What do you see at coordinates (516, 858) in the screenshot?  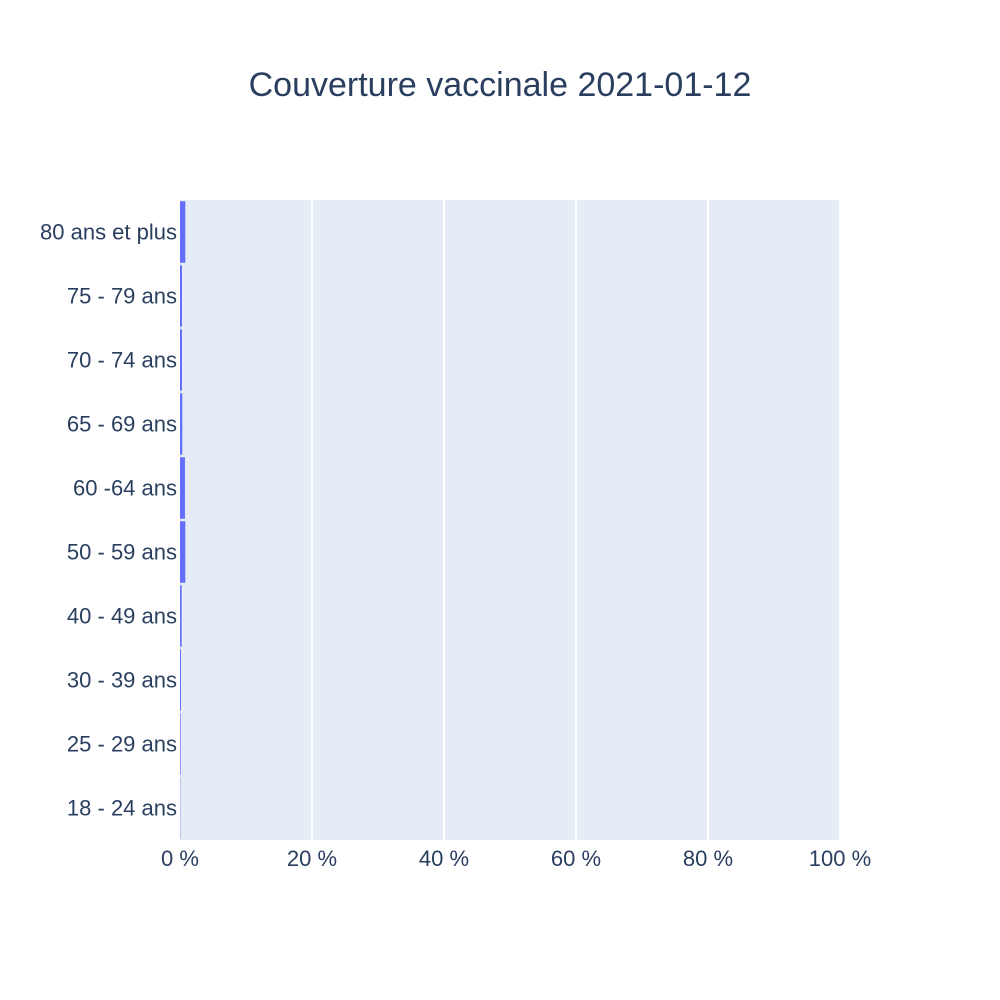 I see `x-axis-labels: 0 % 20 % 40 % 60 % 80 % 100 %` at bounding box center [516, 858].